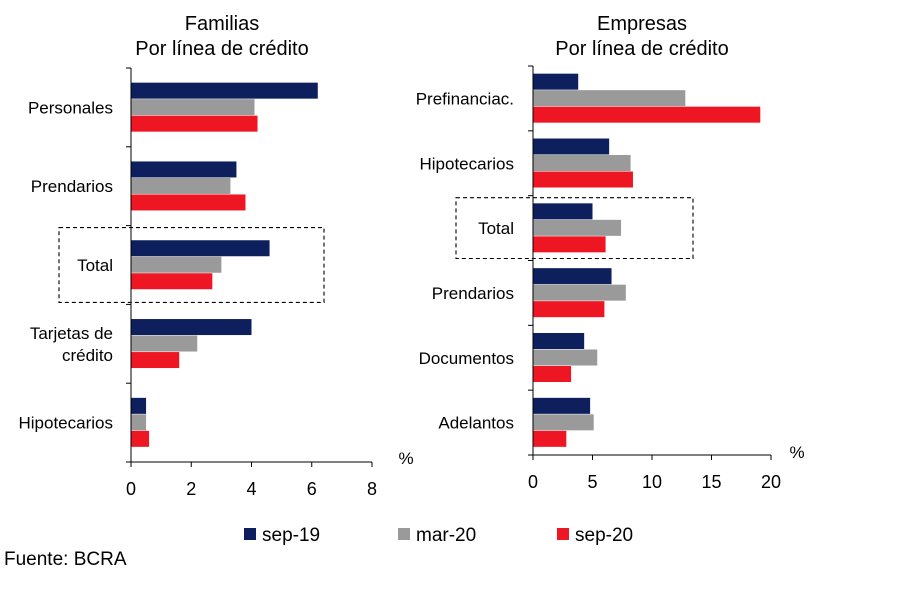 The image size is (907, 610). Describe the element at coordinates (222, 24) in the screenshot. I see `chart-title: Familias` at that location.